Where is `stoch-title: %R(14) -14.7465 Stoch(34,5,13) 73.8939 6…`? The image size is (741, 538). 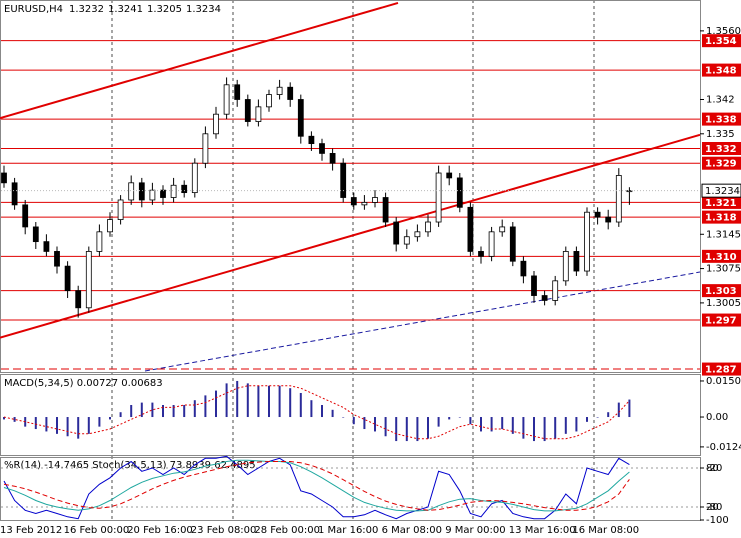
stoch-title: %R(14) -14.7465 Stoch(34,5,13) 73.8939 6… is located at coordinates (130, 465).